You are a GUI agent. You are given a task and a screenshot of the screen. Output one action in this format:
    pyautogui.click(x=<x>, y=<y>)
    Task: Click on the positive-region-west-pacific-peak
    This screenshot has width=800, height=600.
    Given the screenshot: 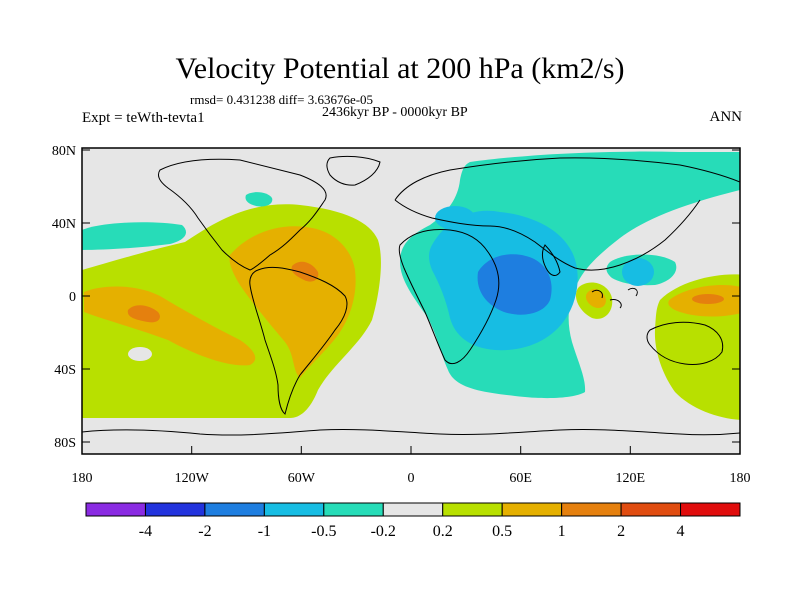 What is the action you would take?
    pyautogui.click(x=708, y=299)
    